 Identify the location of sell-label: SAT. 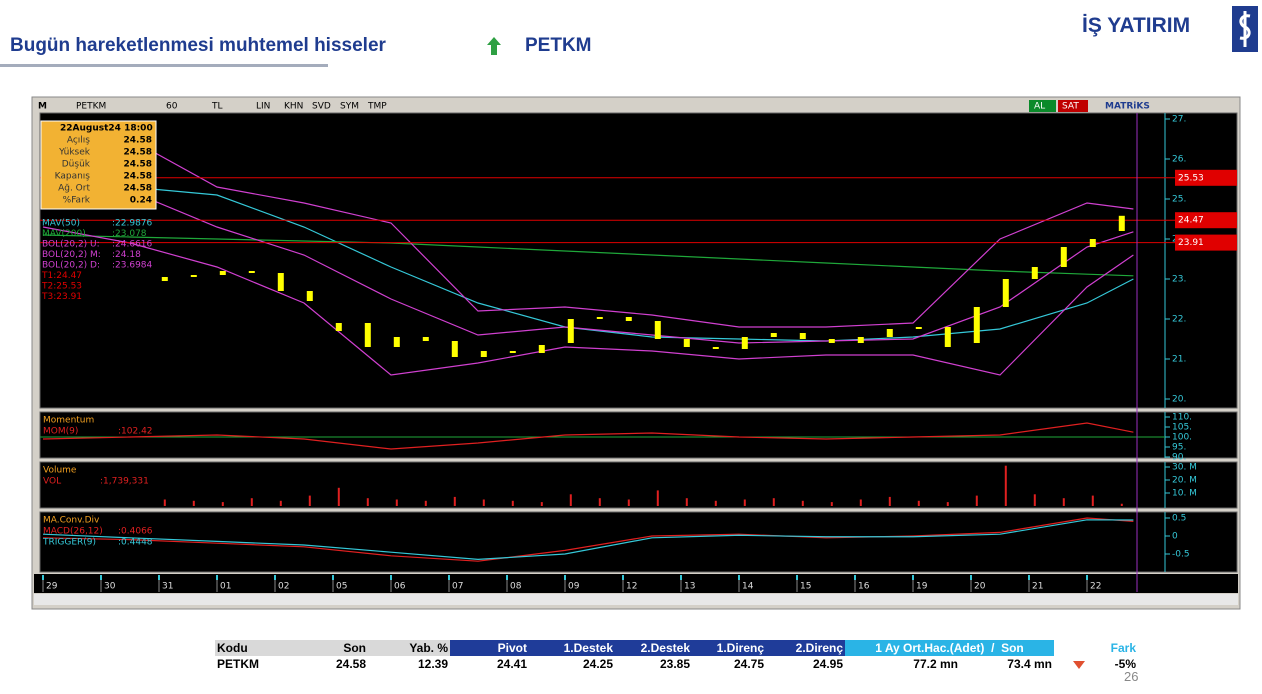
(1070, 107).